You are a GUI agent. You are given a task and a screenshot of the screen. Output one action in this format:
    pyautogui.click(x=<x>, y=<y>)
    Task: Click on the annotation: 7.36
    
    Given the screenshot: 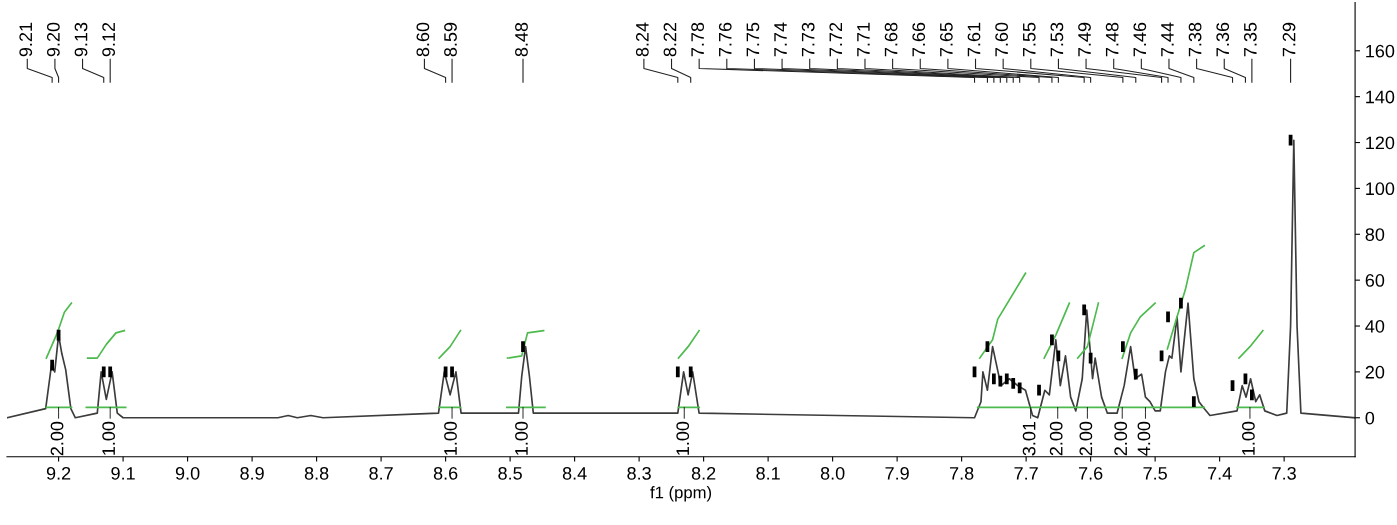 What is the action you would take?
    pyautogui.click(x=1223, y=39)
    